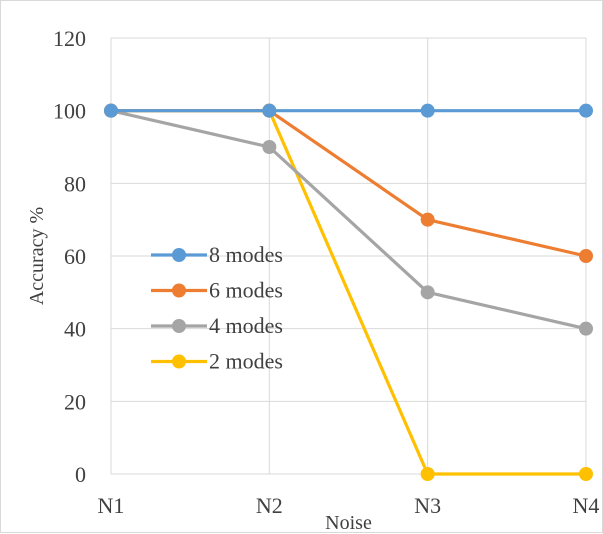  I want to click on legend-entry: 2 modes, so click(217, 361).